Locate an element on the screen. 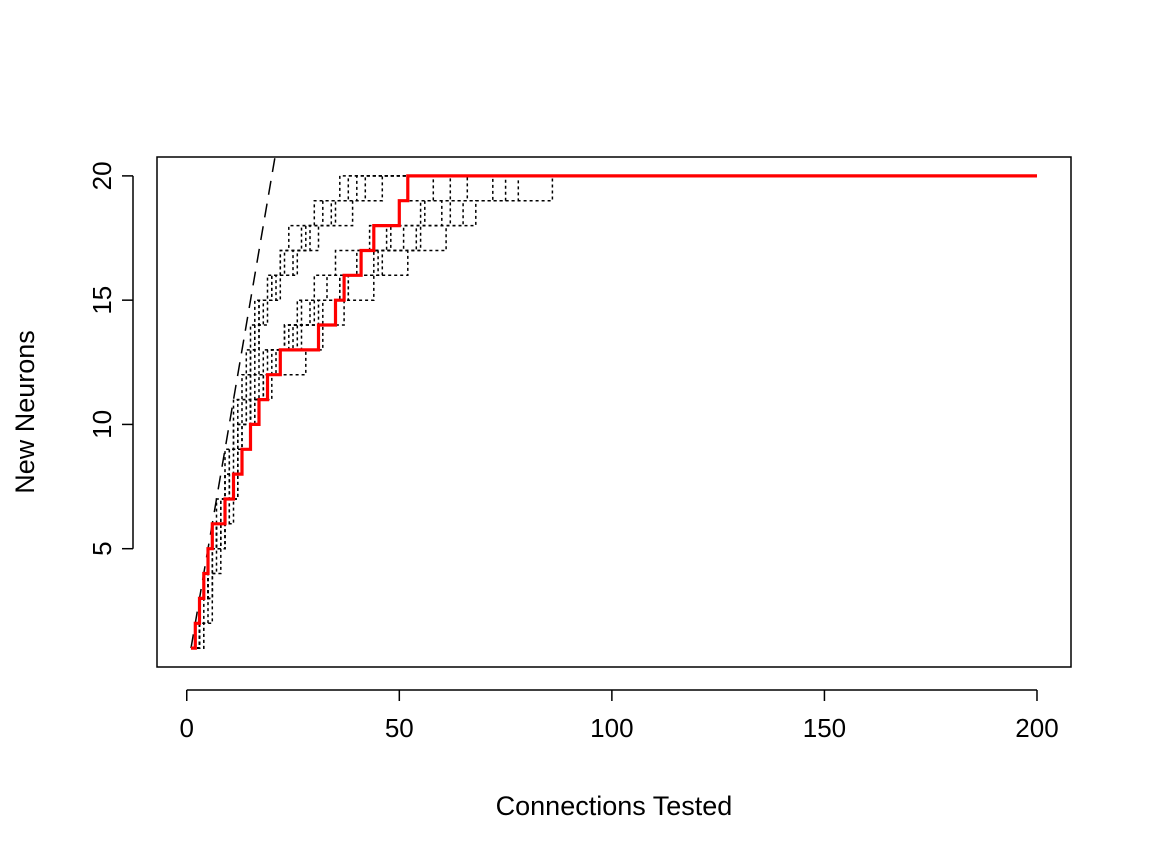 This screenshot has width=1152, height=864. y-tick-label: 5 is located at coordinates (102, 548).